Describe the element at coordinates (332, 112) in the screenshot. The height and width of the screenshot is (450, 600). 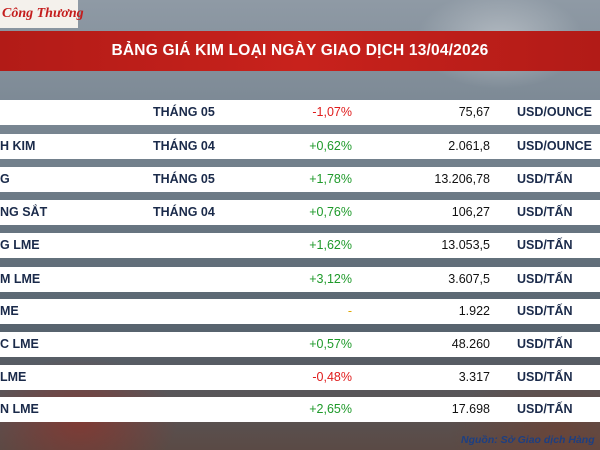
I see `price-change: -1,07%` at that location.